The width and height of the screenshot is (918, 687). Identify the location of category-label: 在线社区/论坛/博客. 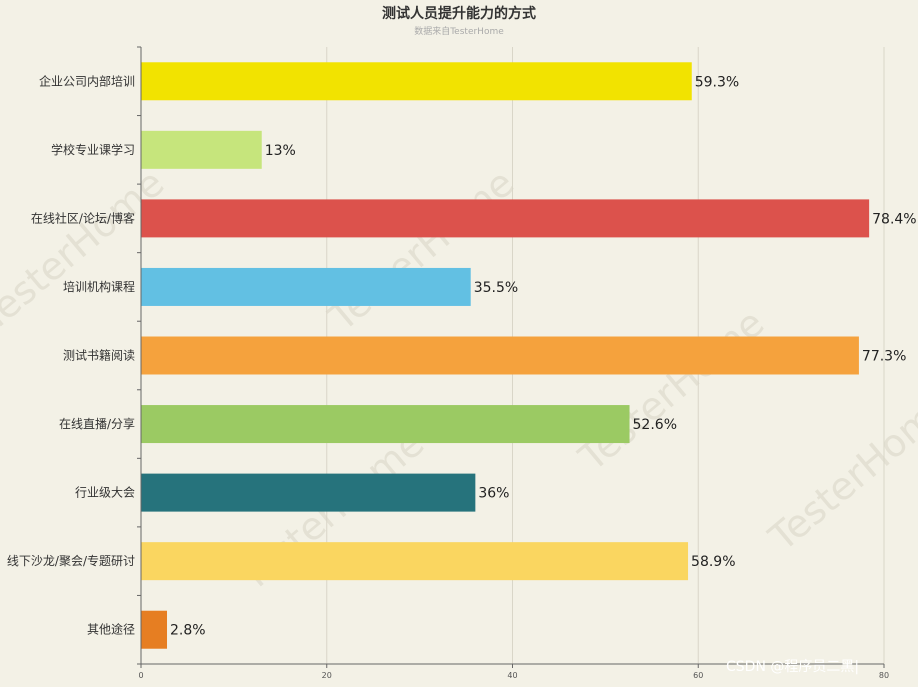
(83, 217).